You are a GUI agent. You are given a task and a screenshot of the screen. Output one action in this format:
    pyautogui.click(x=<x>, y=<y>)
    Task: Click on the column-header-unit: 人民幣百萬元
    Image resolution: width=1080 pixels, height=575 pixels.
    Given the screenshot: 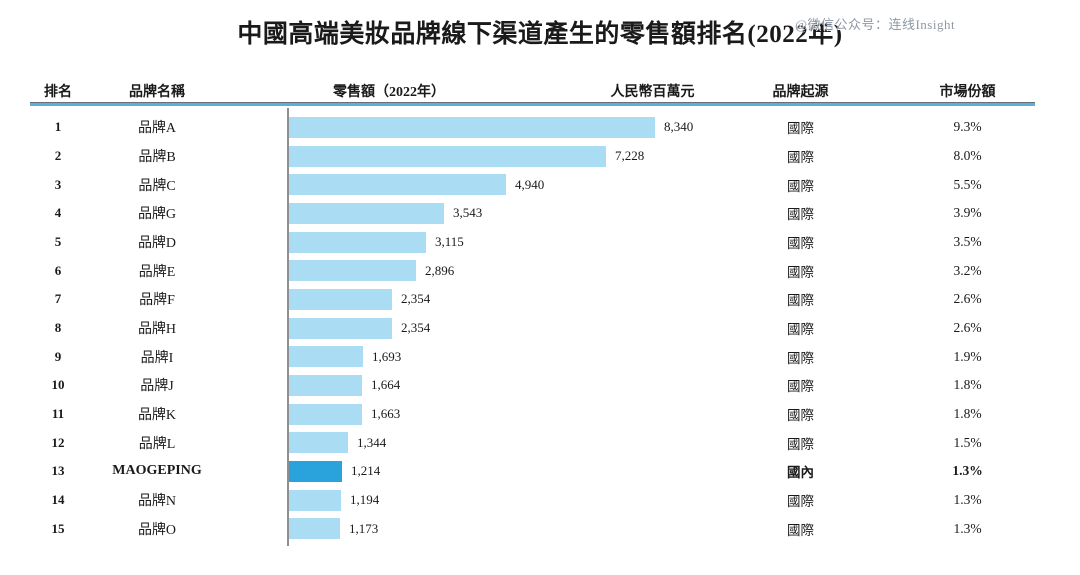 What is the action you would take?
    pyautogui.click(x=652, y=92)
    